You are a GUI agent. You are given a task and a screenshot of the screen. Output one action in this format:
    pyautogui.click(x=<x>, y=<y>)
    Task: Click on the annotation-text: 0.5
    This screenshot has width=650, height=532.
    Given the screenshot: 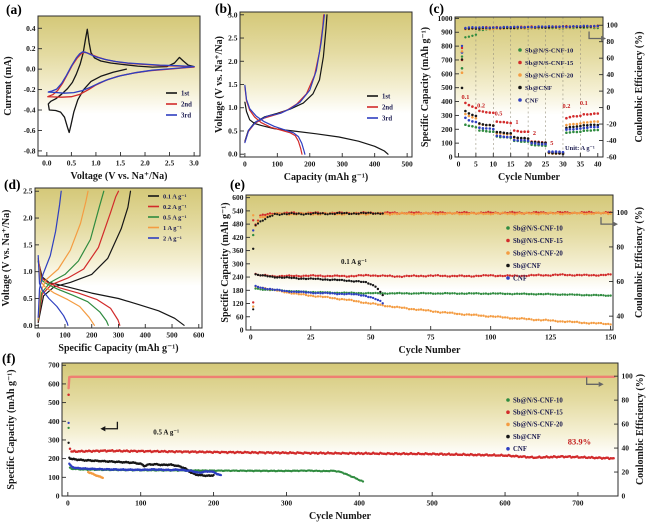 What is the action you would take?
    pyautogui.click(x=499, y=114)
    